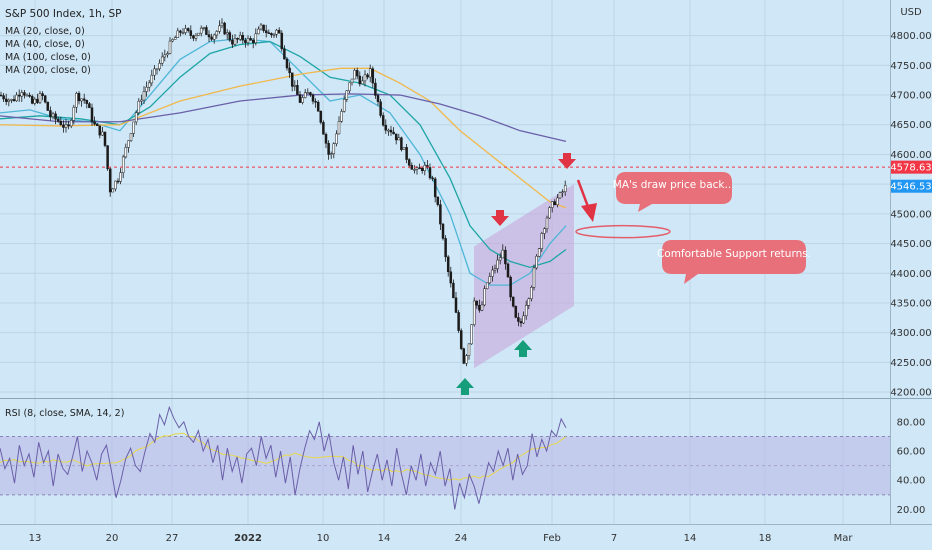 The width and height of the screenshot is (932, 550). I want to click on callout-ma-draw: MA's draw price back.., so click(672, 192).